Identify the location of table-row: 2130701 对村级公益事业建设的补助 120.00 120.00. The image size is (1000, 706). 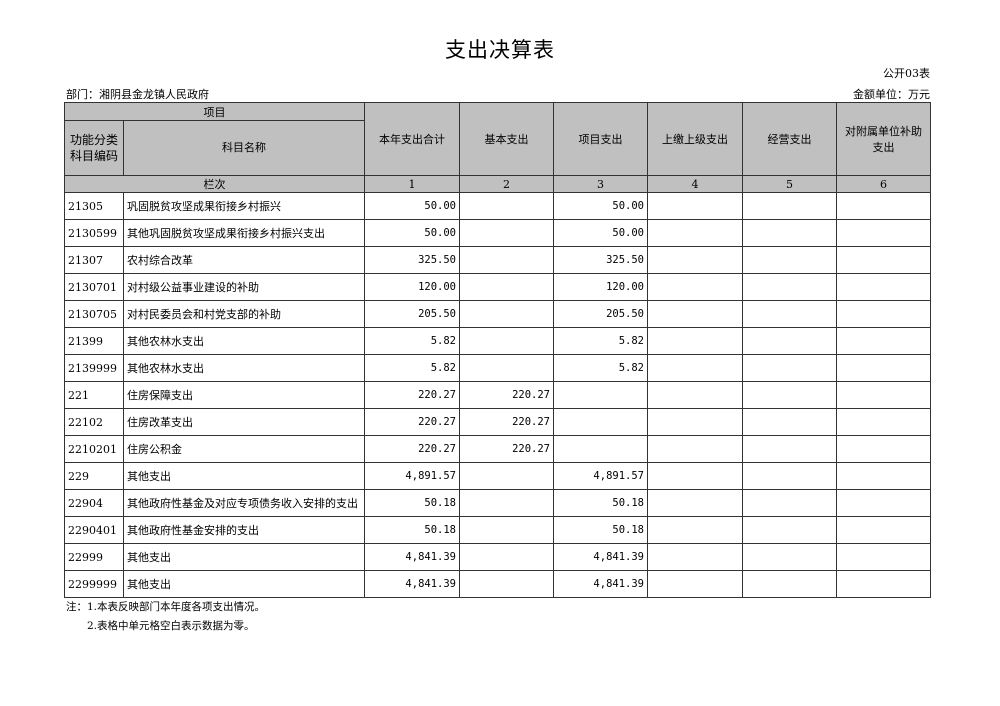
(497, 287).